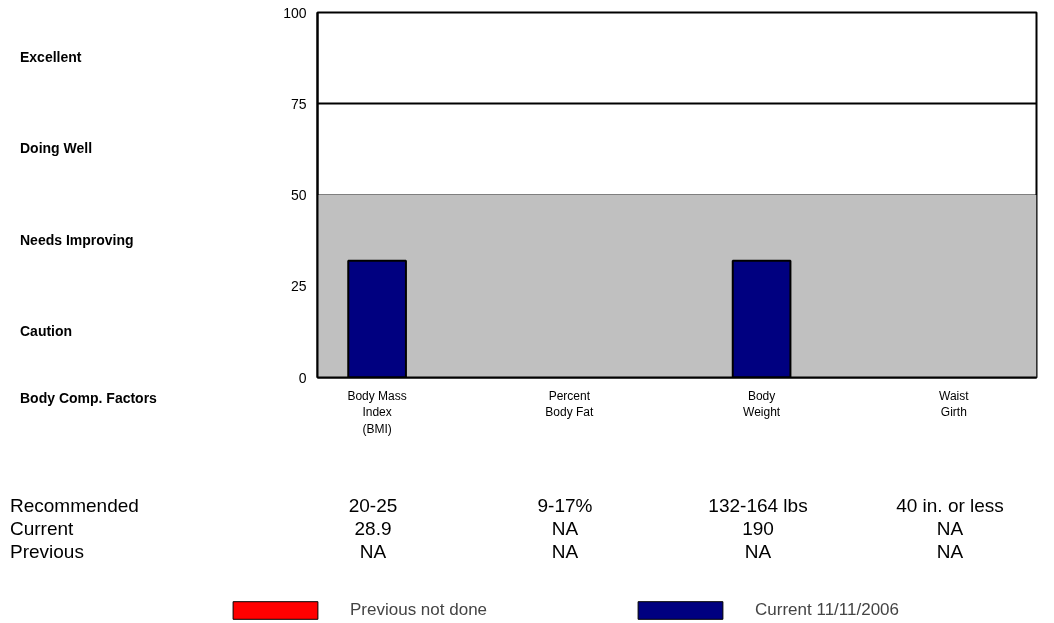  Describe the element at coordinates (42, 529) in the screenshot. I see `text: Current` at that location.